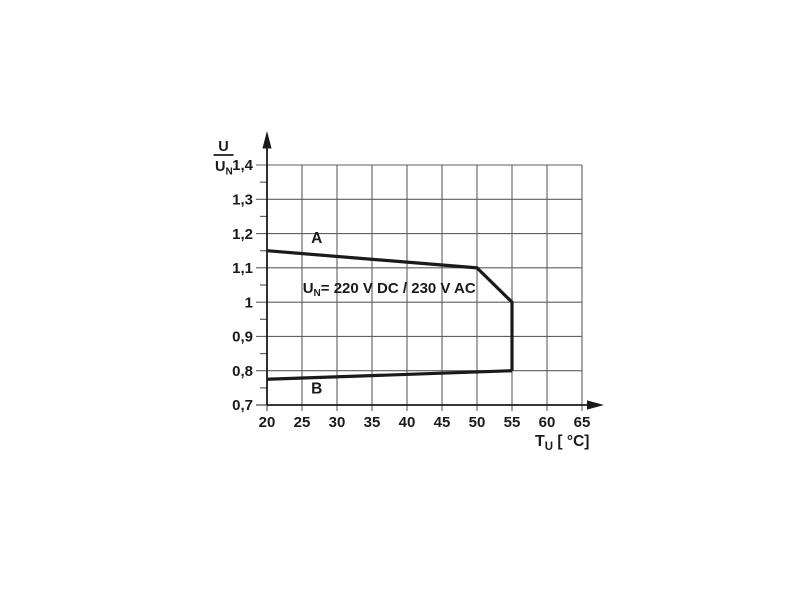  What do you see at coordinates (595, 405) in the screenshot?
I see `x-axis-arrow` at bounding box center [595, 405].